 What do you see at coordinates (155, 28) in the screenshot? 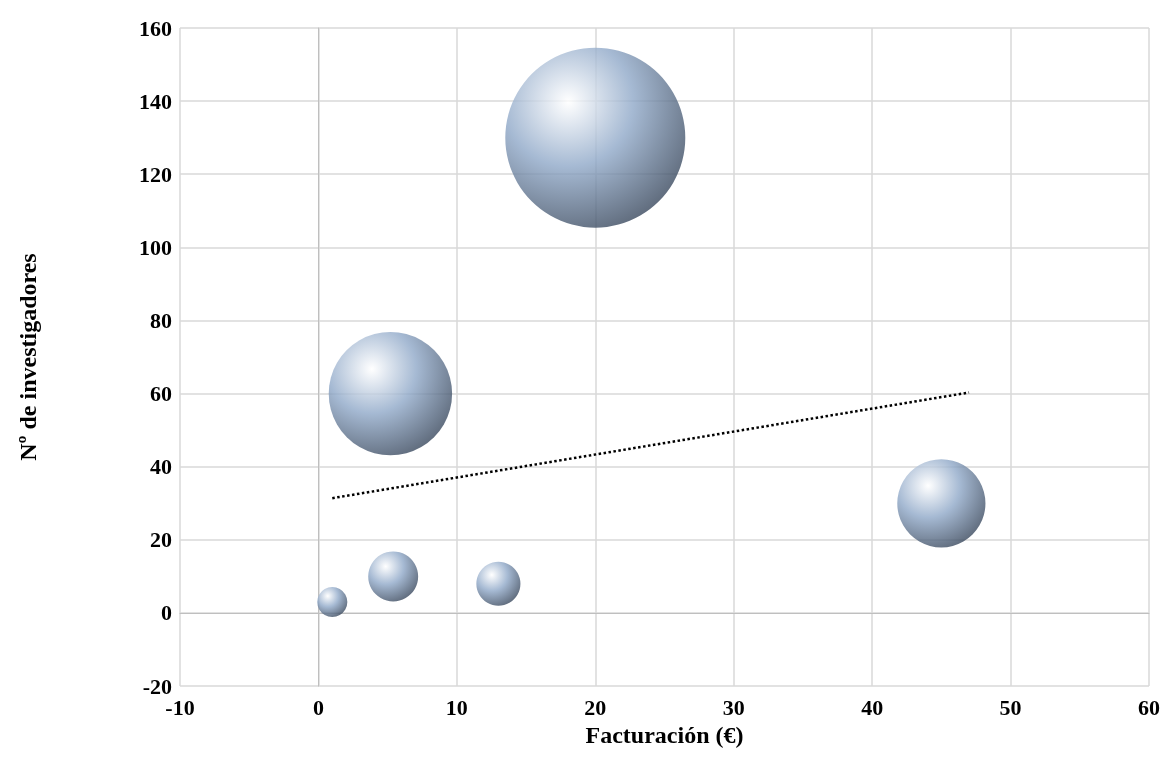
I see `y-tick-label: 160` at bounding box center [155, 28].